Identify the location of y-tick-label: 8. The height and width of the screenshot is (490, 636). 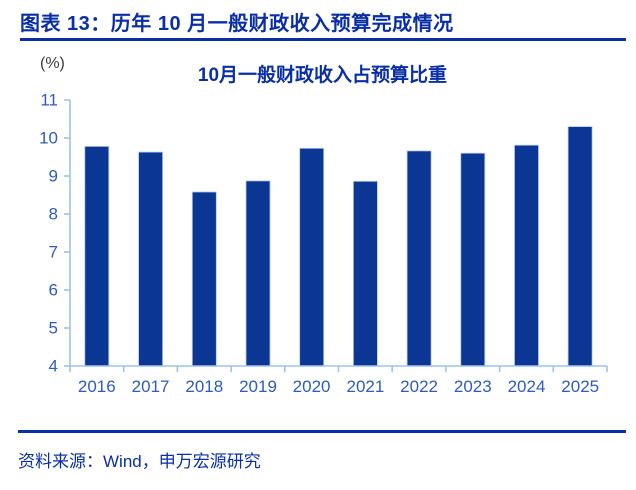
(53, 214).